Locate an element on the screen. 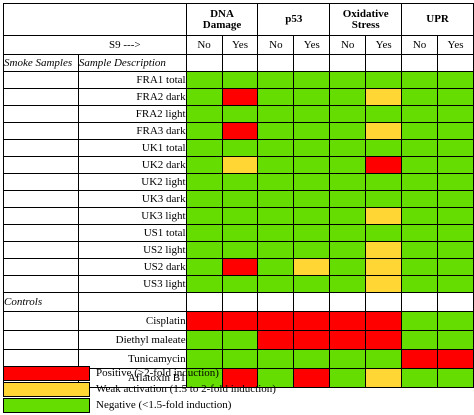 This screenshot has width=474, height=415. sample-description: UK1 total is located at coordinates (132, 148).